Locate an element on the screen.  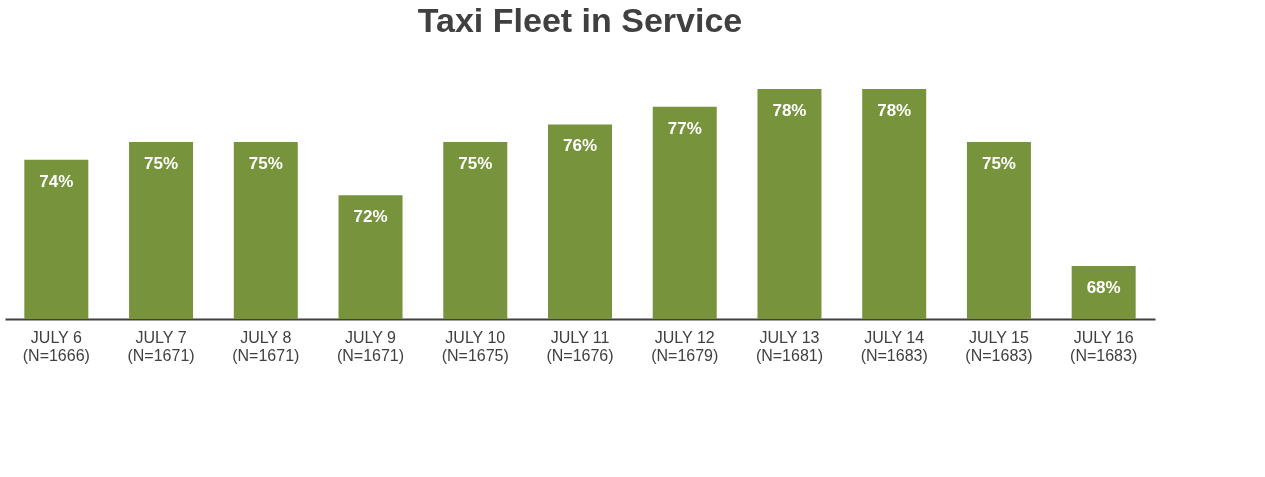
data-label: 77% is located at coordinates (684, 128).